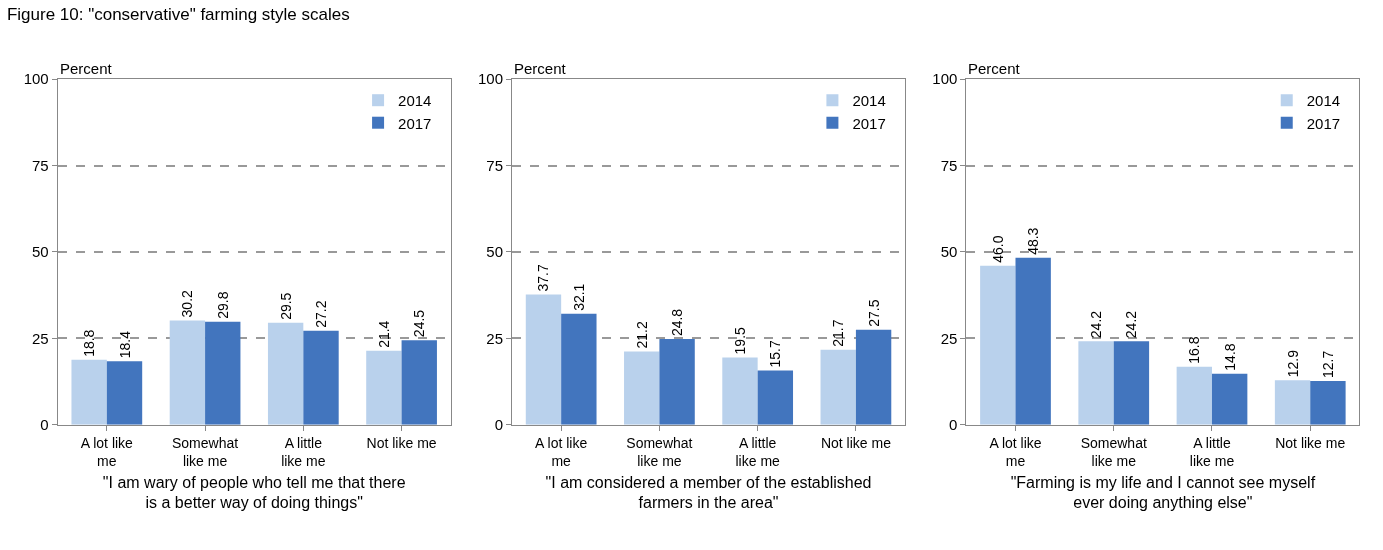 Image resolution: width=1383 pixels, height=550 pixels. I want to click on x-axis-title: "I am considered a member of the established farmers in the area", so click(708, 492).